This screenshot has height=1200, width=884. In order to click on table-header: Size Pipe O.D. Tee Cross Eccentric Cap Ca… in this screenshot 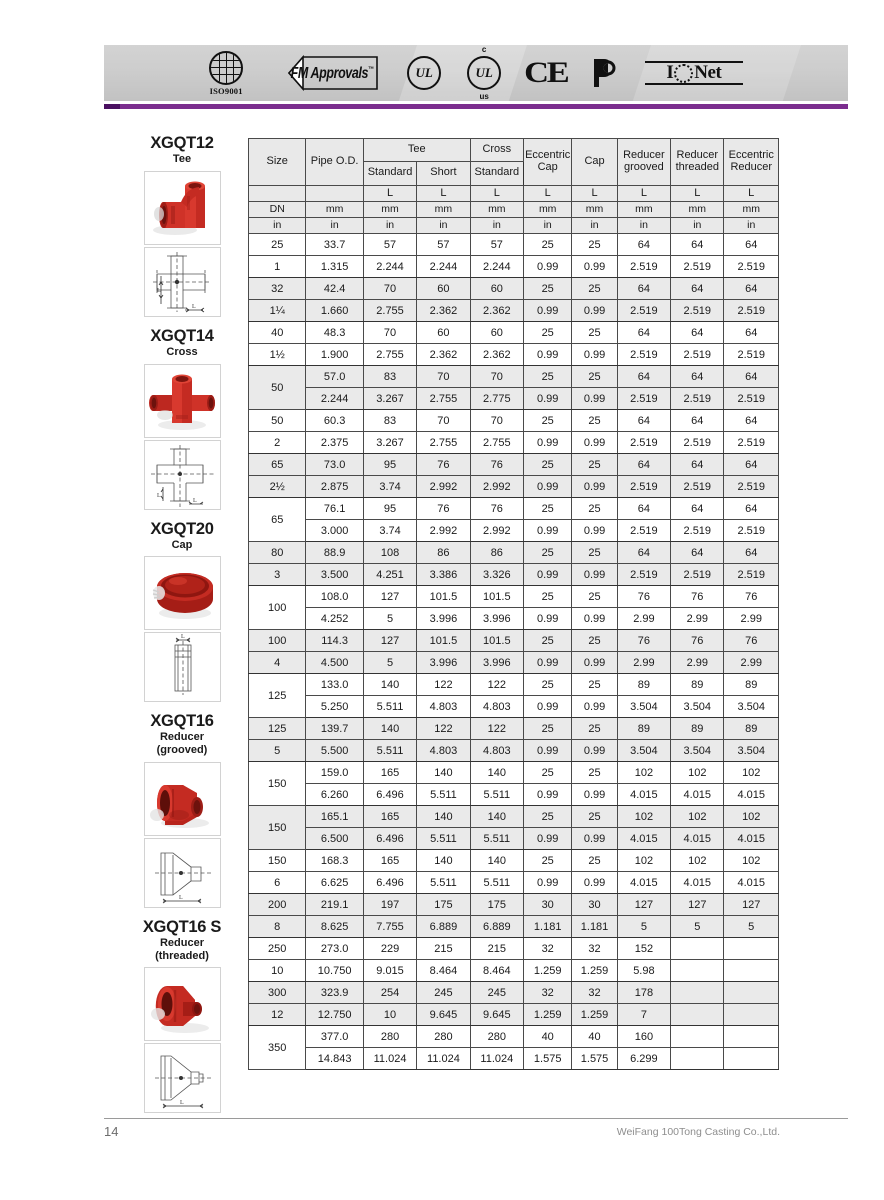, I will do `click(513, 186)`.